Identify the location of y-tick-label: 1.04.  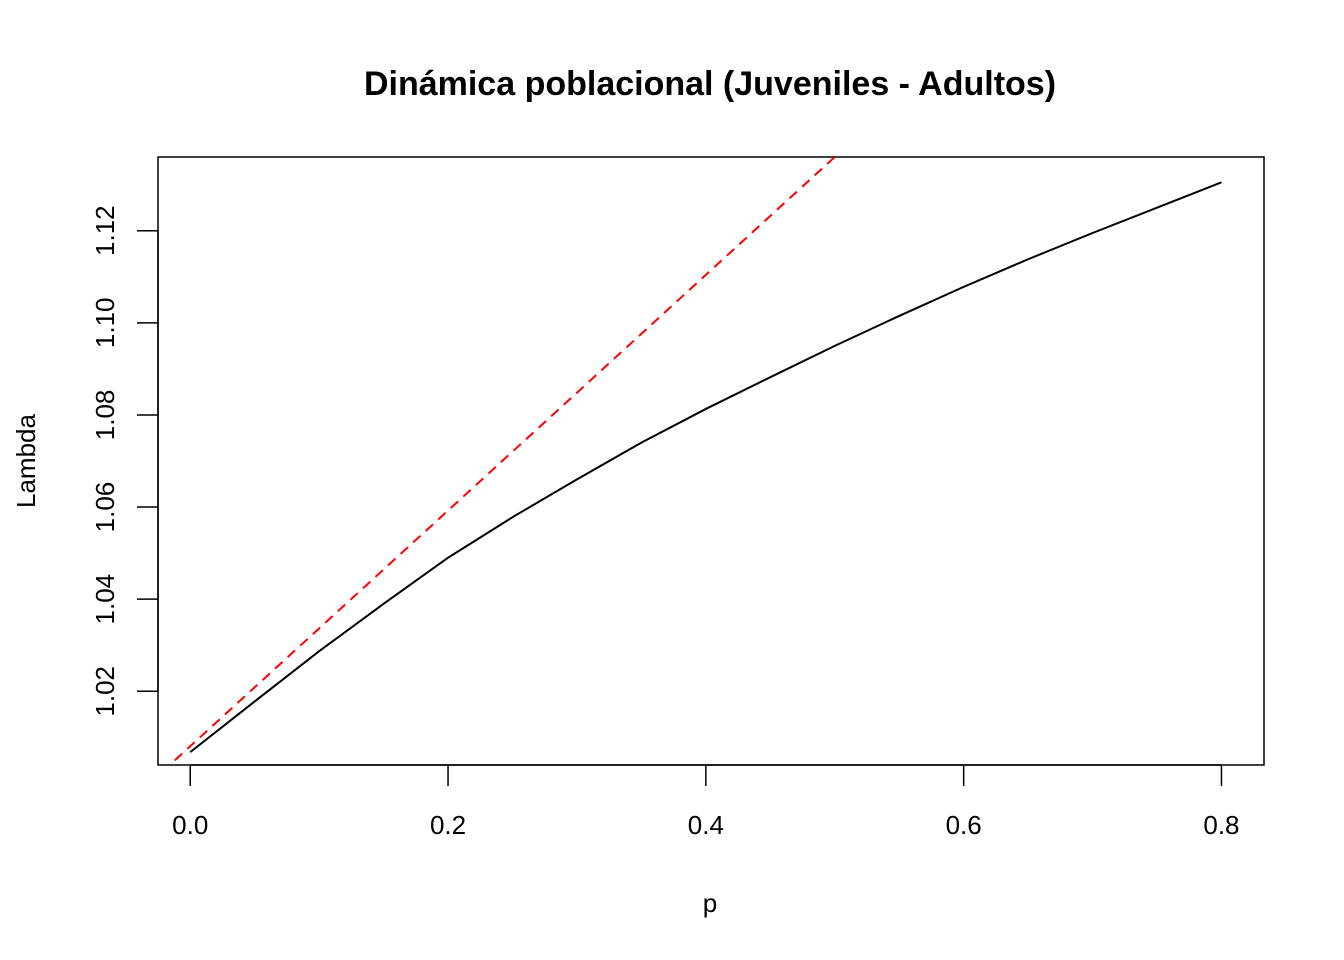
(105, 599).